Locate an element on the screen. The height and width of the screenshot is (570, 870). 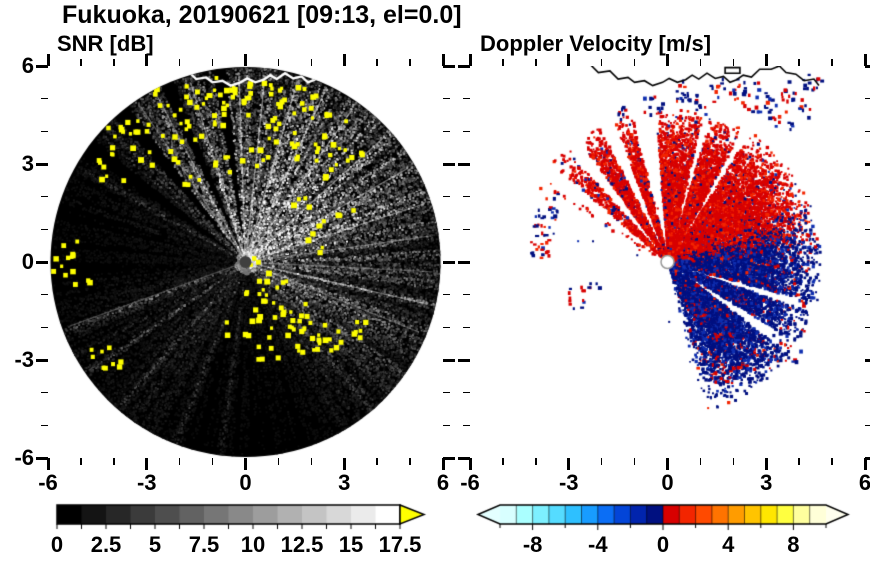
velocity-colorbar is located at coordinates (664, 518).